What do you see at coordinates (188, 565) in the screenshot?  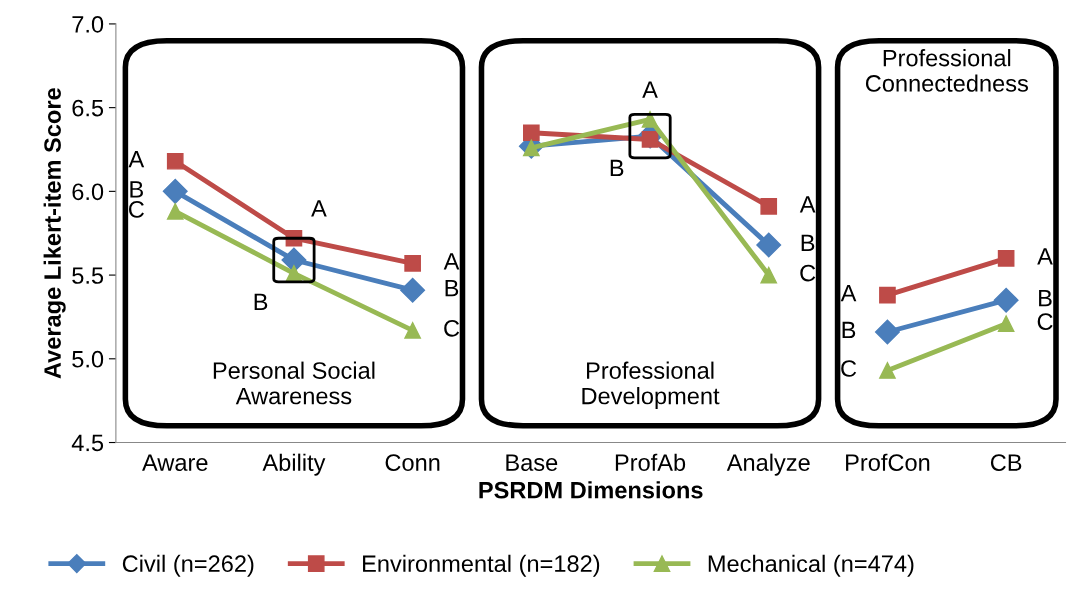 I see `legend-label: Civil (n=262)` at bounding box center [188, 565].